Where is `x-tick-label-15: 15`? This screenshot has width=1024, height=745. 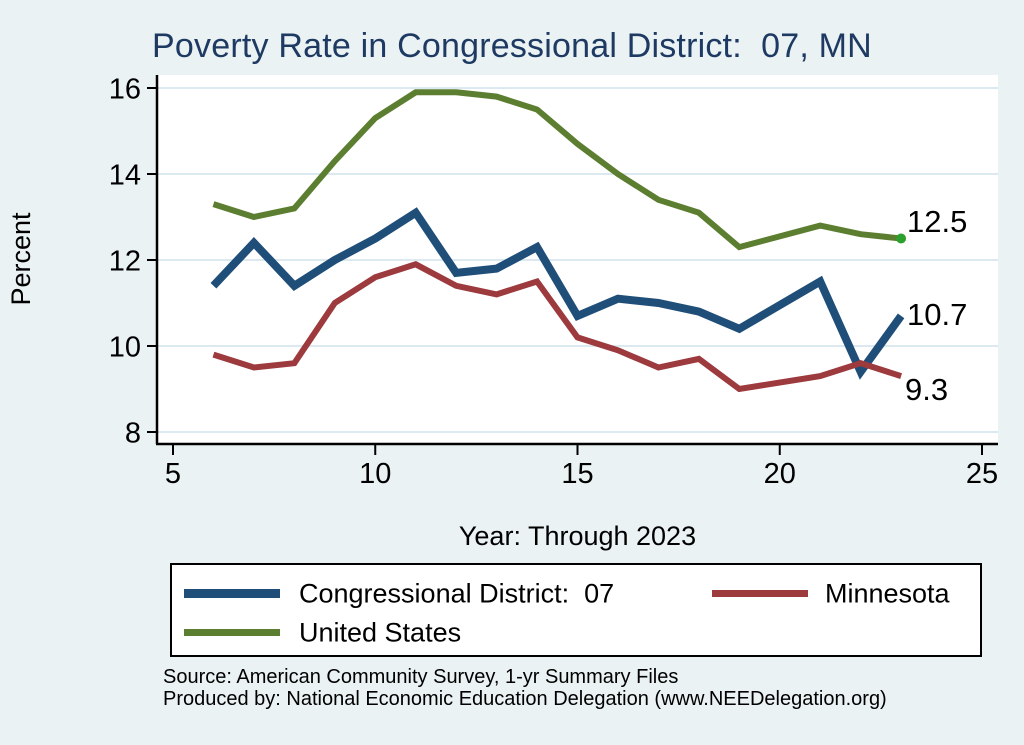
x-tick-label-15: 15 is located at coordinates (577, 474).